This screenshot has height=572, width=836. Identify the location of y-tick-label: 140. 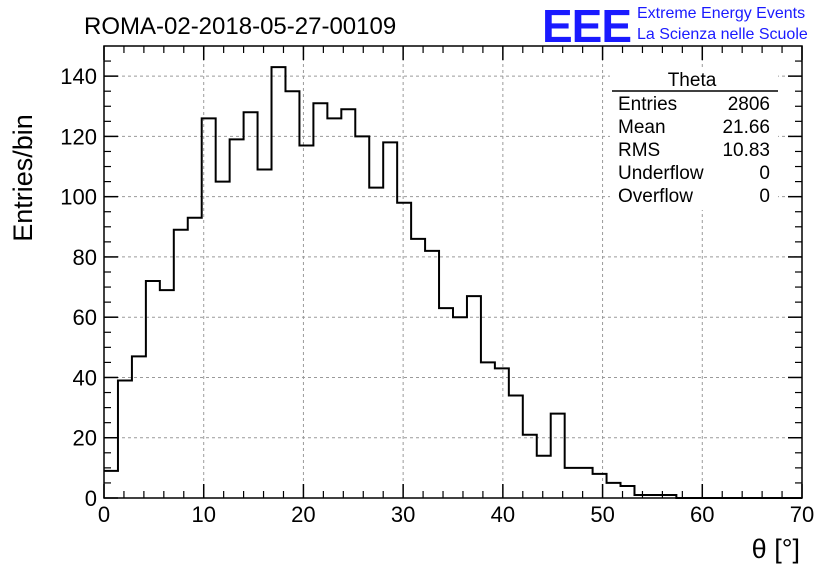
(78, 76).